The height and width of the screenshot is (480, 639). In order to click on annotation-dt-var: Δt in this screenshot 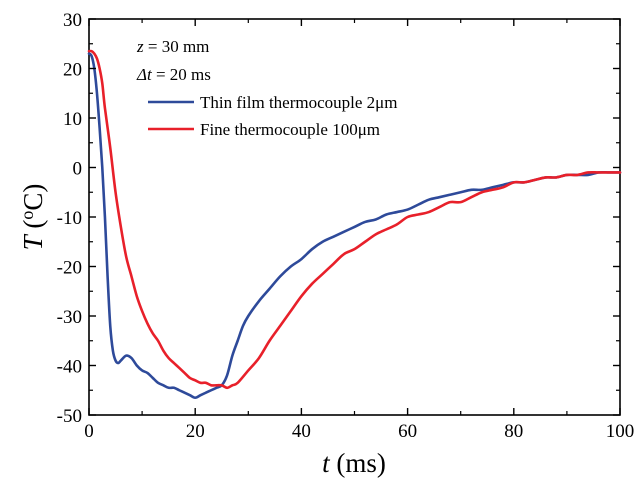, I will do `click(144, 74)`.